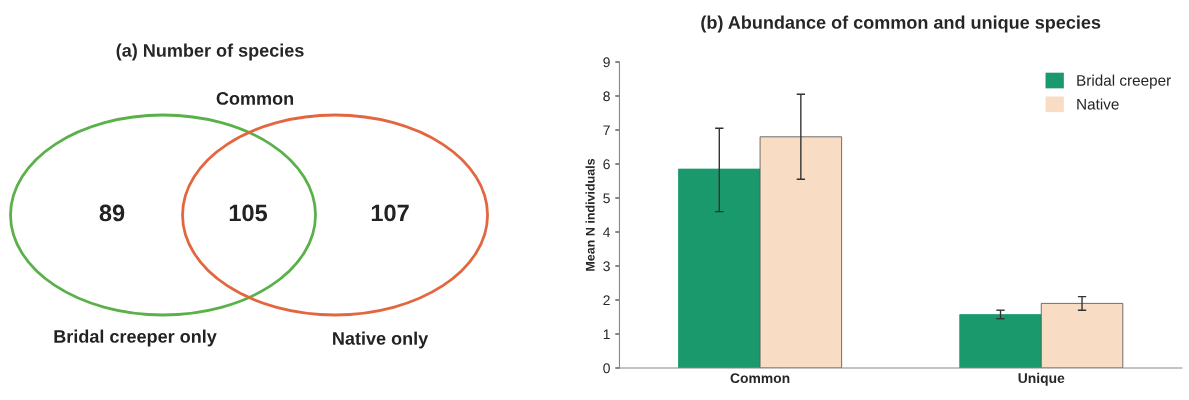  I want to click on y-axis-title: Mean N individuals, so click(590, 214).